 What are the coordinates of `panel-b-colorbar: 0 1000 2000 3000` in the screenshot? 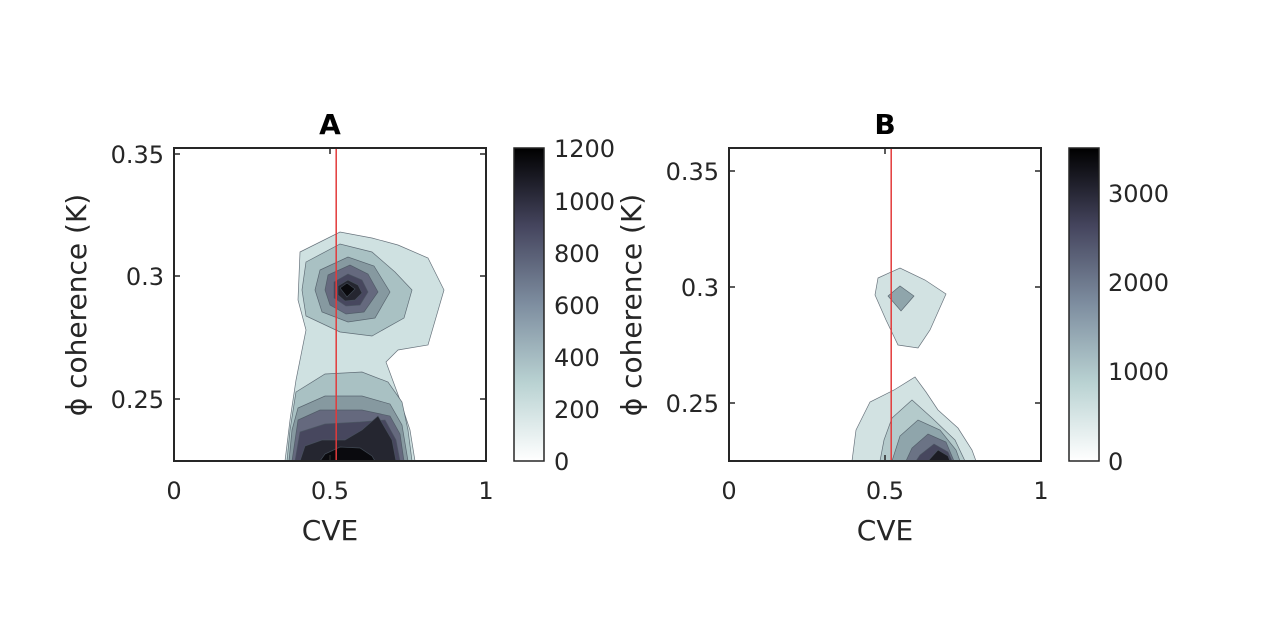 It's located at (1118, 311).